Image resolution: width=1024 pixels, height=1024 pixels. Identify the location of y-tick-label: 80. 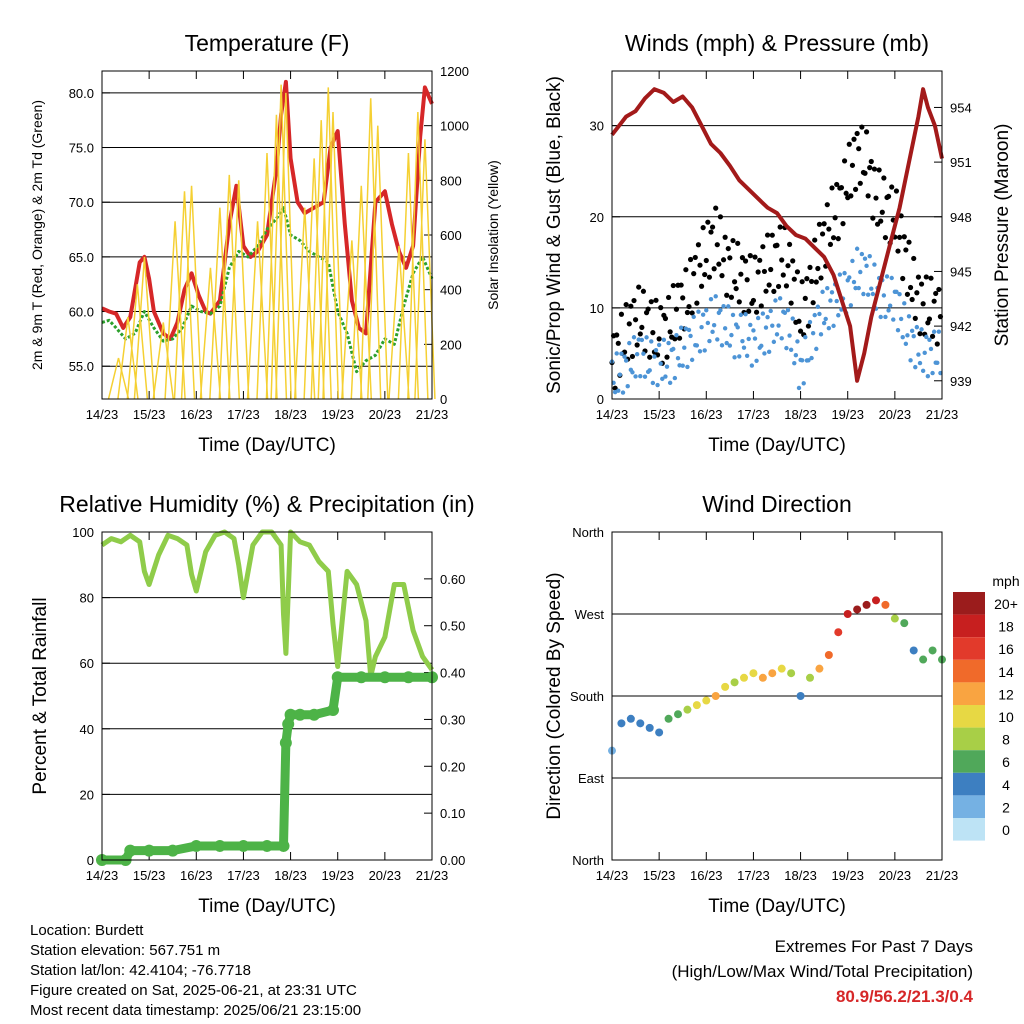
(87, 598).